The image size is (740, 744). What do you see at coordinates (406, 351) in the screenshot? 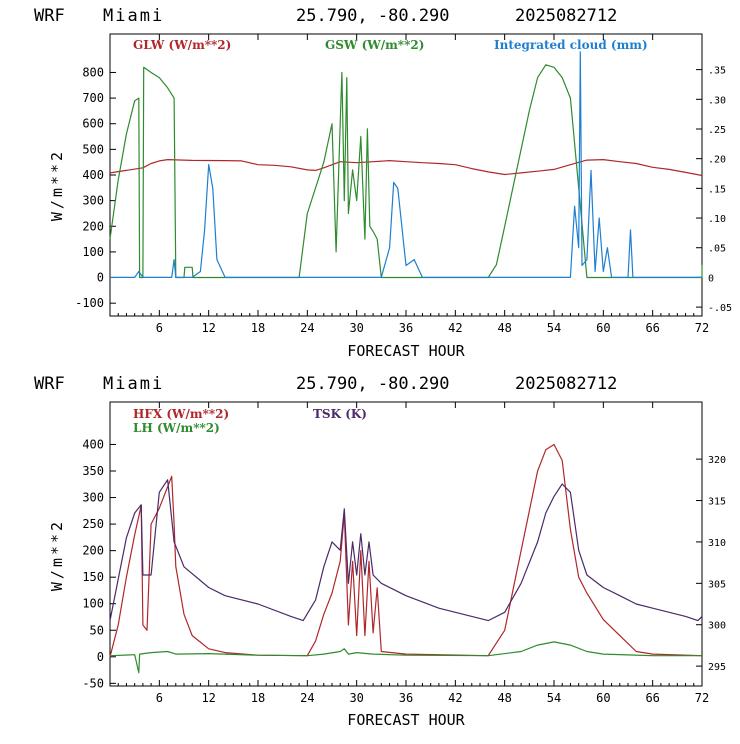
I see `x-axis-label-1: FORECAST HOUR` at bounding box center [406, 351].